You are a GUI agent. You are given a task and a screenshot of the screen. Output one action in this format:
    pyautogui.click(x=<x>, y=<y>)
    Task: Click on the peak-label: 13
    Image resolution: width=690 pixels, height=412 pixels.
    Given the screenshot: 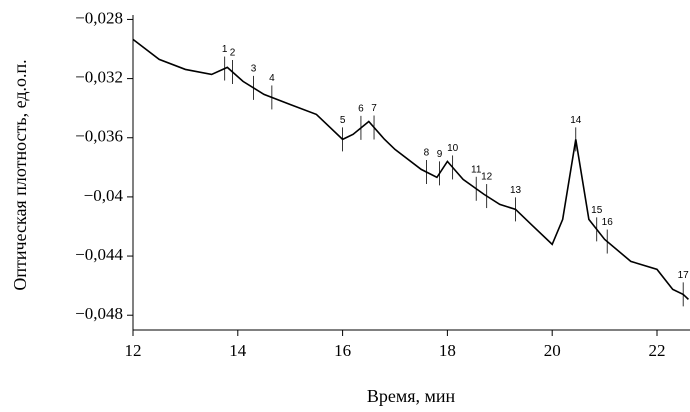 What is the action you would take?
    pyautogui.click(x=516, y=190)
    